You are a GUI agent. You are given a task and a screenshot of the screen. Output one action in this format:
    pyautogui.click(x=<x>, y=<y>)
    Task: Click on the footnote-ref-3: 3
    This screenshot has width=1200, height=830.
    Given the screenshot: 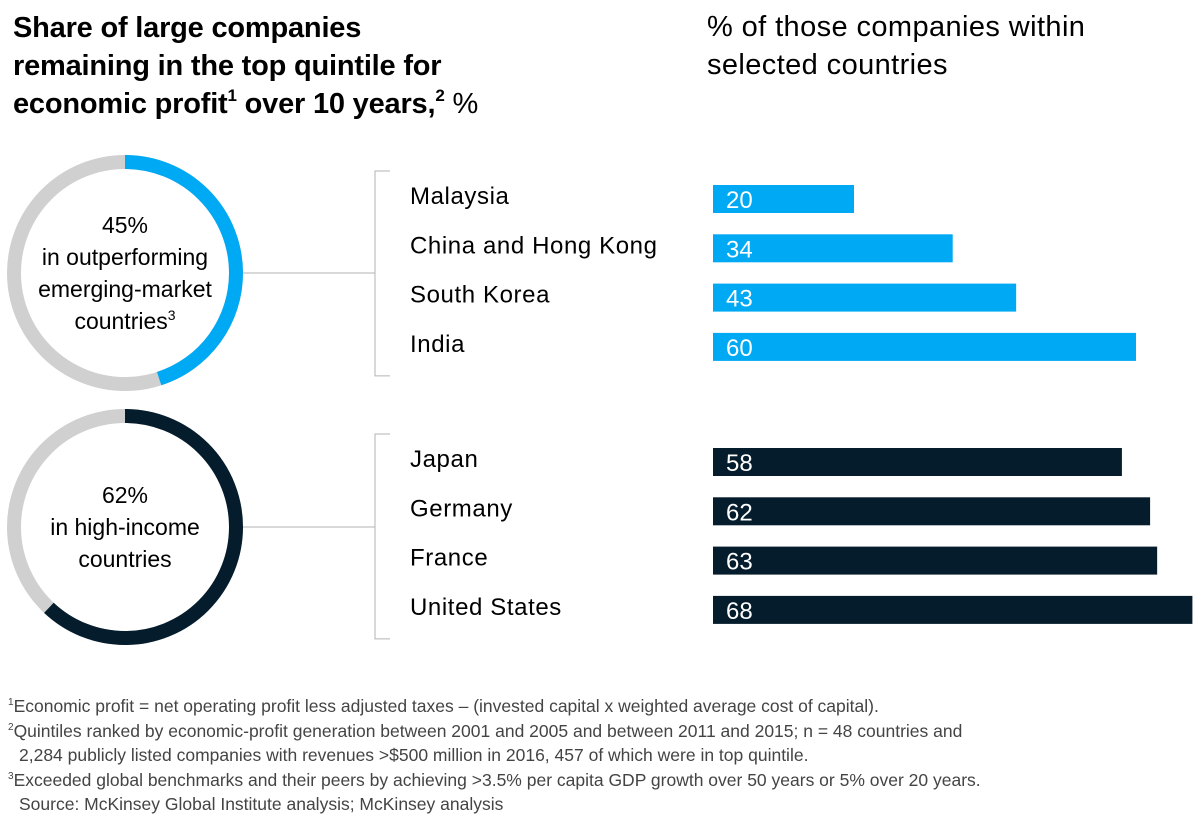 What is the action you would take?
    pyautogui.click(x=172, y=315)
    